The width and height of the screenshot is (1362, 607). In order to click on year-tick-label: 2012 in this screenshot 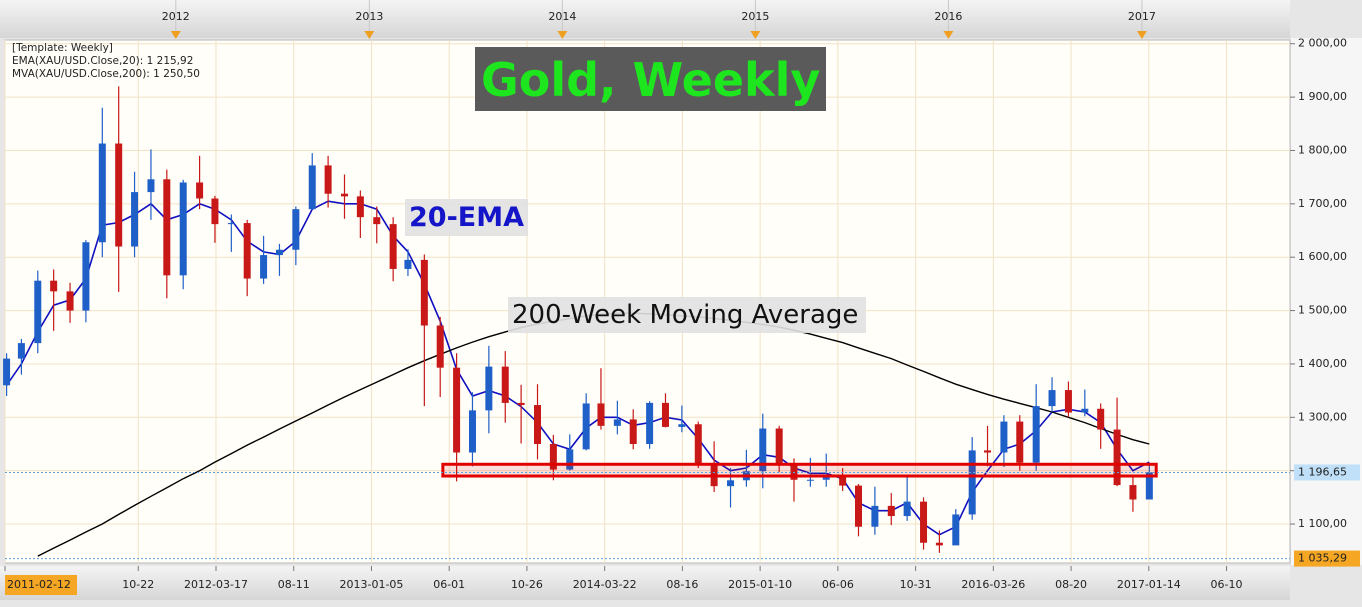, I will do `click(176, 16)`.